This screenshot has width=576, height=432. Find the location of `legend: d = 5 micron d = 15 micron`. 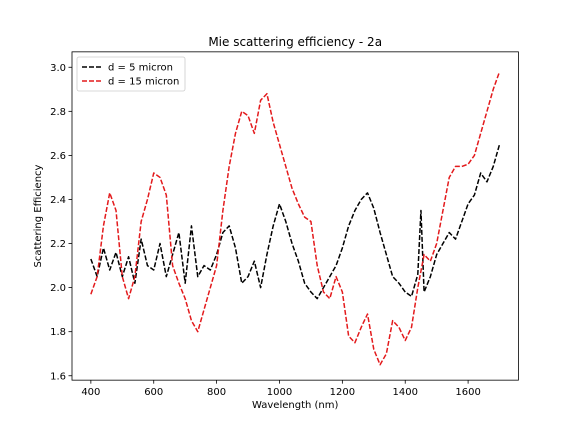

legend: d = 5 micron d = 15 micron is located at coordinates (131, 74).